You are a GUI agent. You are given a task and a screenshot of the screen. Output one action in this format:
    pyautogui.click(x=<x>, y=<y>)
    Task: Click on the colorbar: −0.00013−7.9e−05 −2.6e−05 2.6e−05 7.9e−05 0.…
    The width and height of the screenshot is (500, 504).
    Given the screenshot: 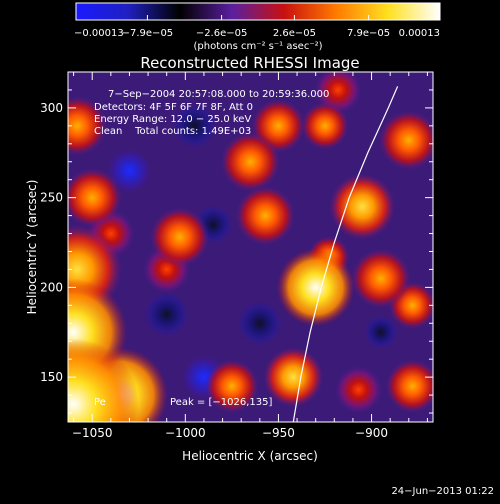 What is the action you would take?
    pyautogui.click(x=257, y=27)
    